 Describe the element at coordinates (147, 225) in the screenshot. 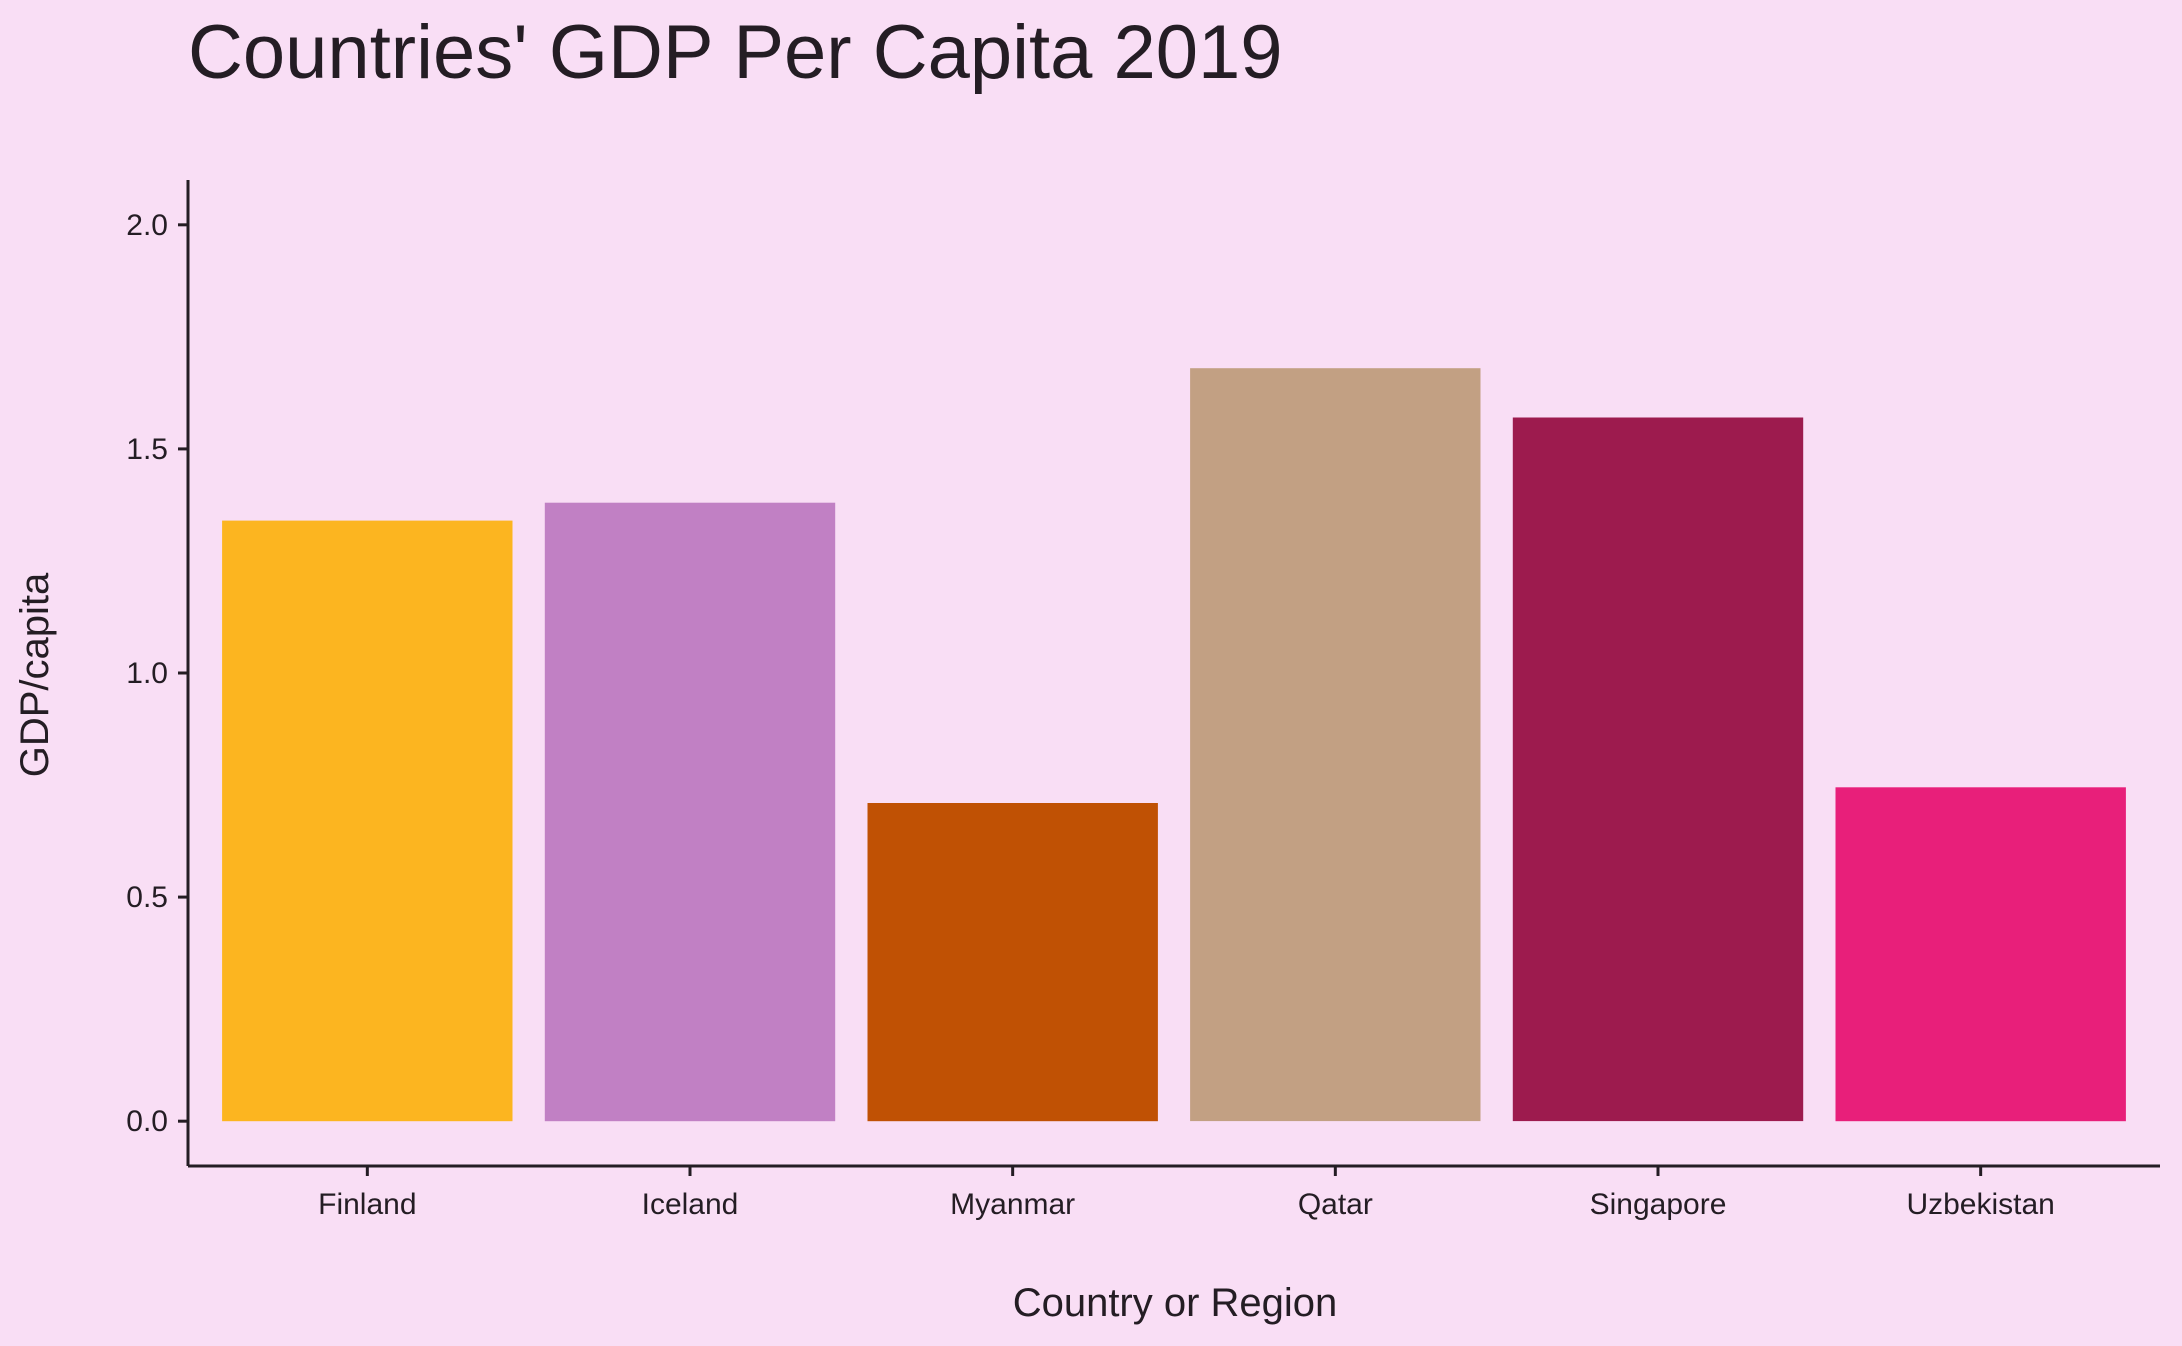

I see `y-tick-label: 2.0` at that location.